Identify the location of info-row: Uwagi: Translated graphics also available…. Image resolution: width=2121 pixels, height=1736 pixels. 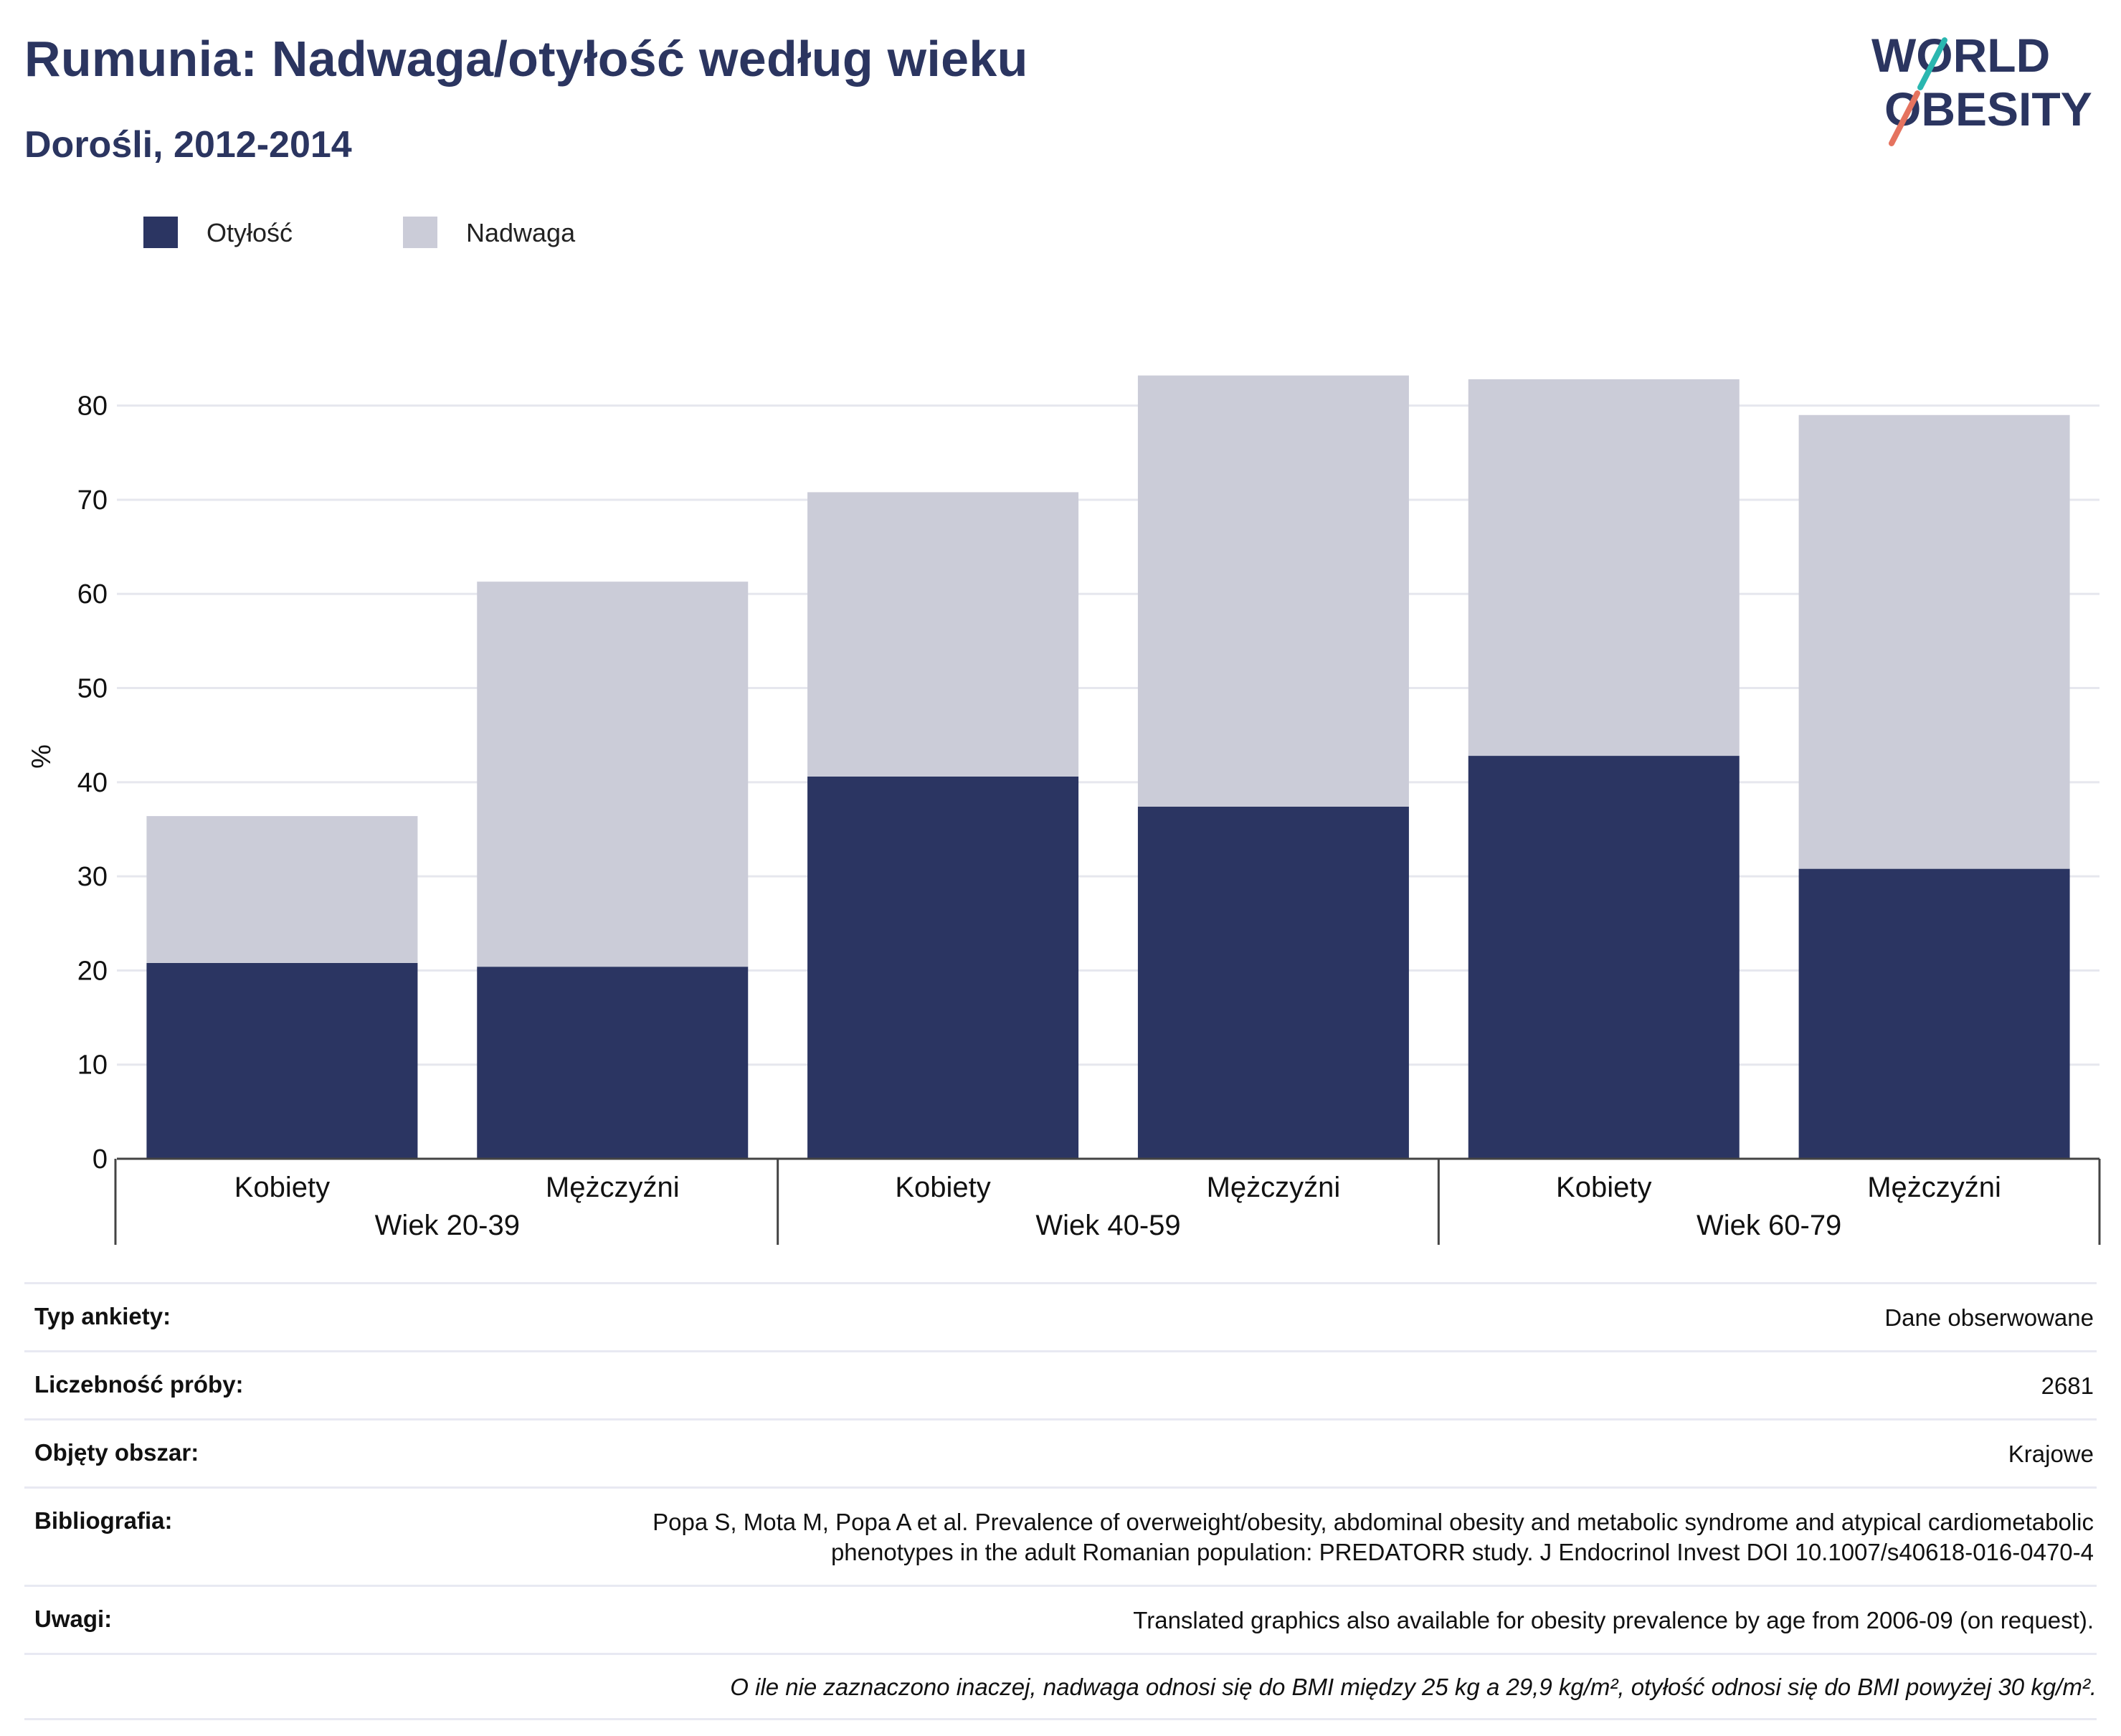
(1060, 1619).